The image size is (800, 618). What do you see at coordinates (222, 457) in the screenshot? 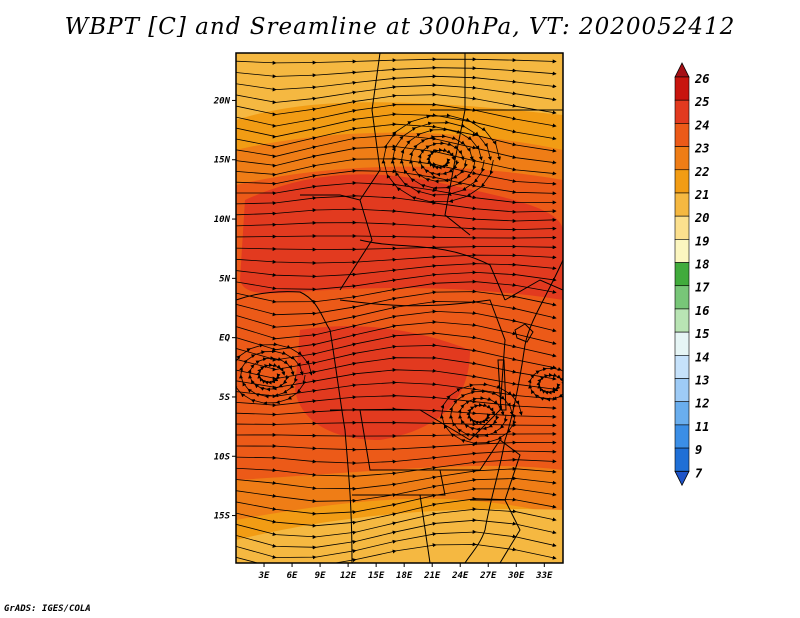
I see `lat-tick-label: 10S` at bounding box center [222, 457].